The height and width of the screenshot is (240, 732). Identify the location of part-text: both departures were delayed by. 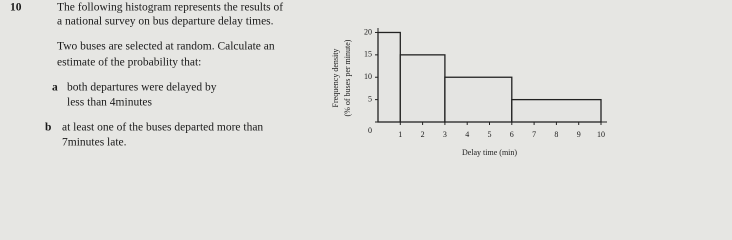
(142, 88).